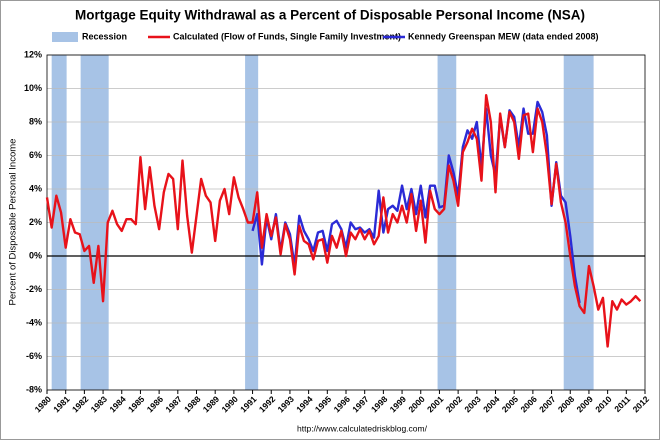 The image size is (660, 440). I want to click on y-tick-label: 10%, so click(33, 88).